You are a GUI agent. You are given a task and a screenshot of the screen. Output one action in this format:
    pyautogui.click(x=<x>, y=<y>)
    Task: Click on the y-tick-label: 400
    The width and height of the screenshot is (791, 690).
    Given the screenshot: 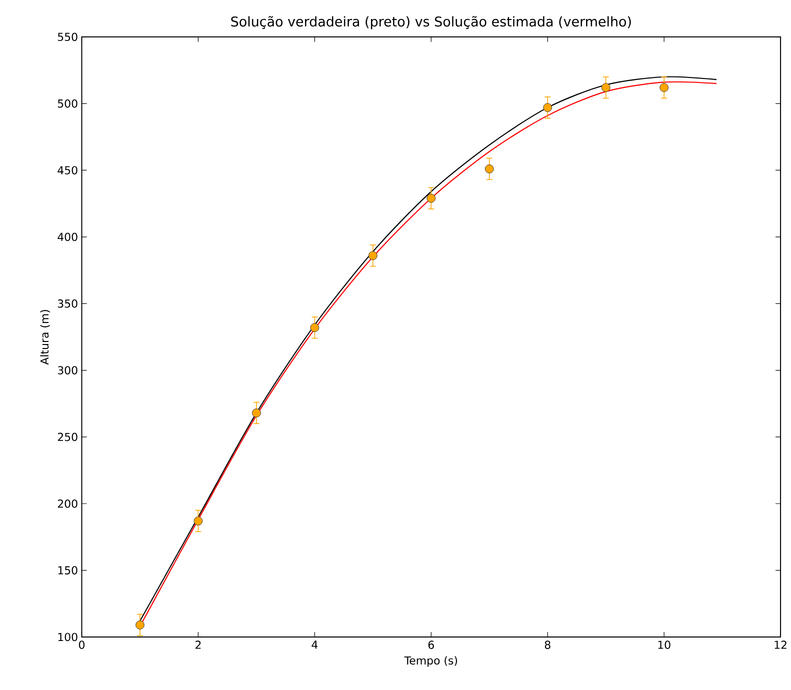 What is the action you would take?
    pyautogui.click(x=68, y=237)
    